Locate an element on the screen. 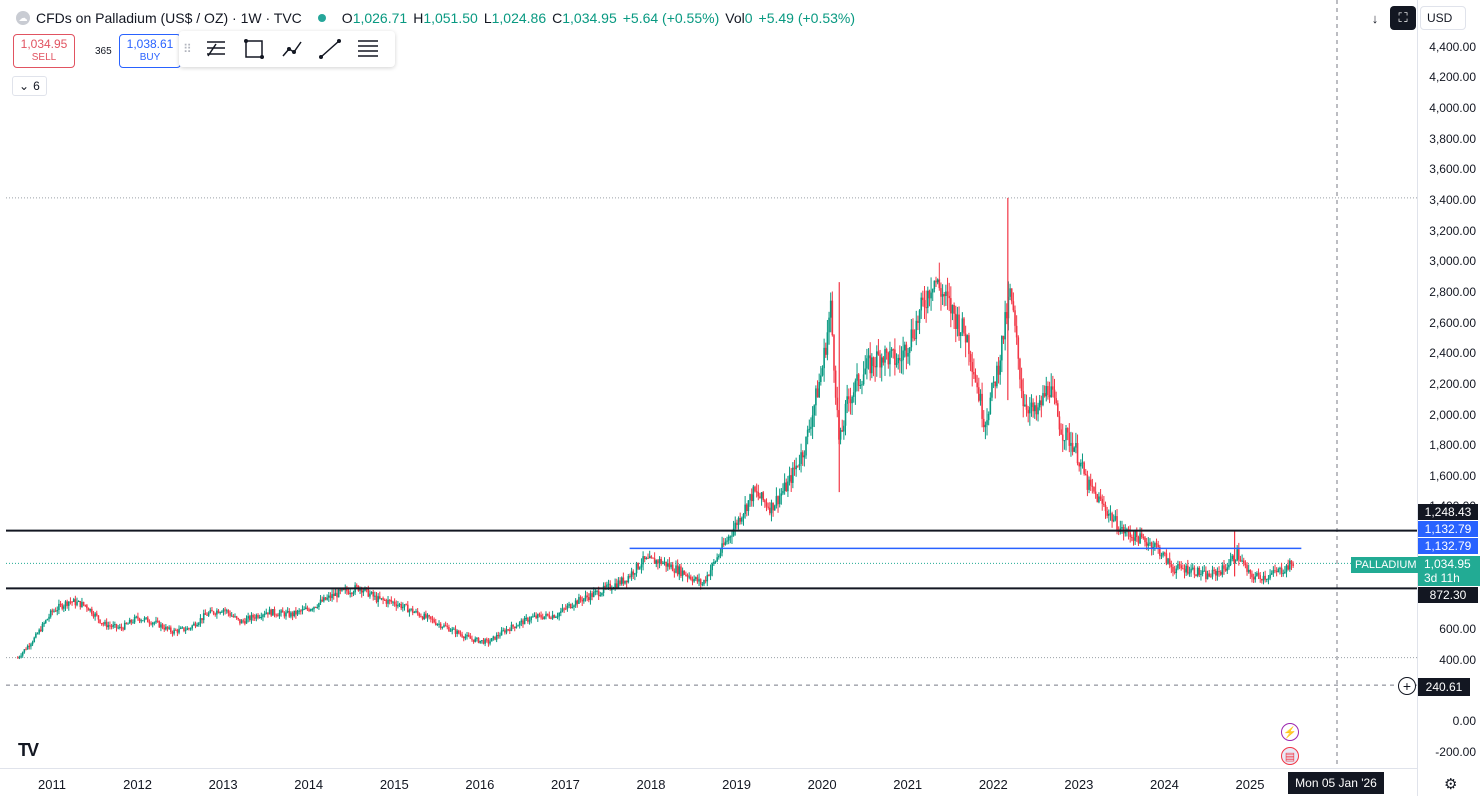  rectangle-tool-button is located at coordinates (254, 49).